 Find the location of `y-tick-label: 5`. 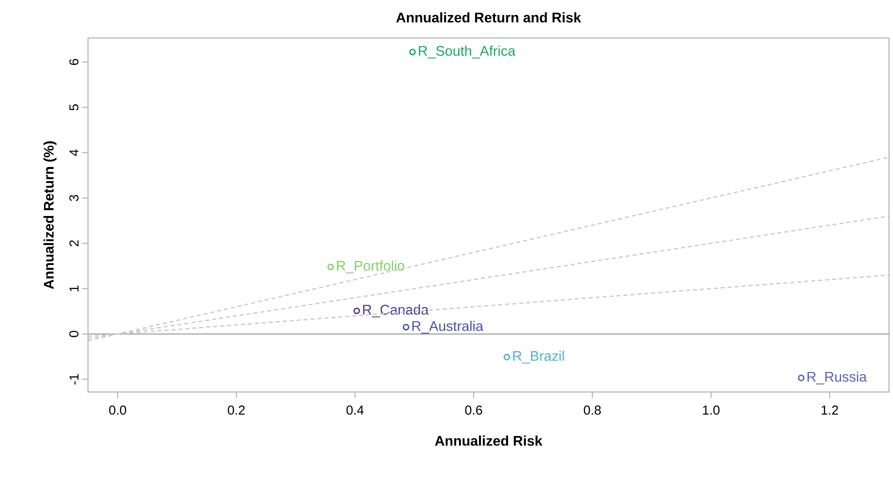

y-tick-label: 5 is located at coordinates (73, 107).